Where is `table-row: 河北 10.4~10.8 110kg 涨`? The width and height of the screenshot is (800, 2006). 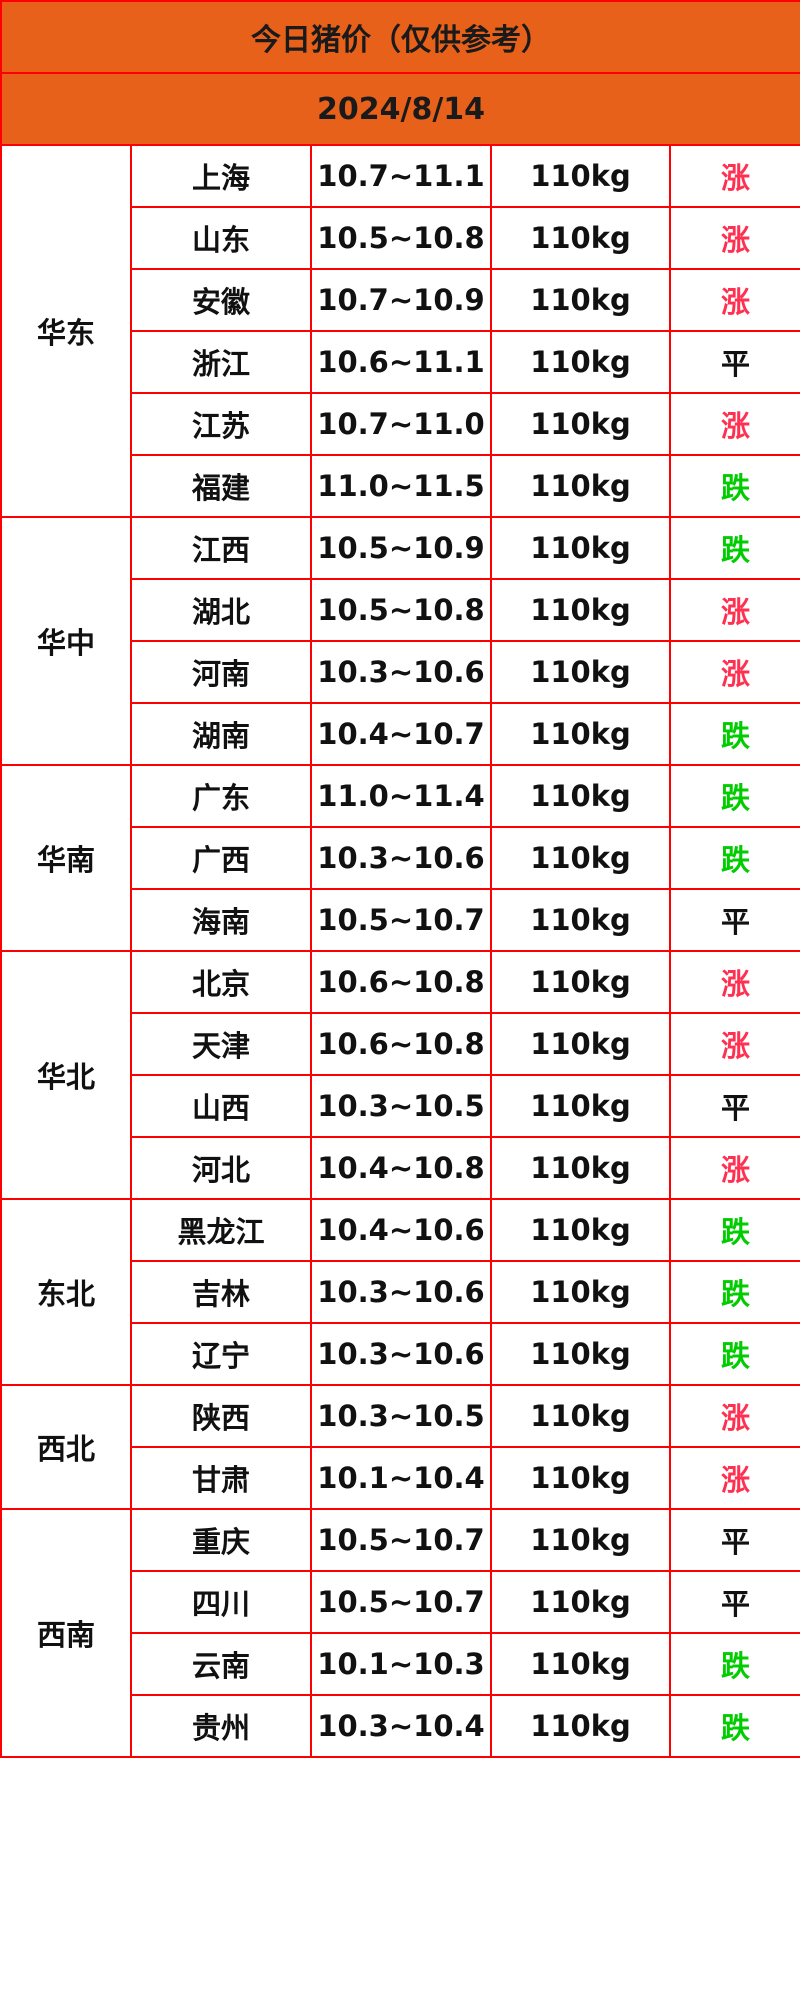 table-row: 河北 10.4~10.8 110kg 涨 is located at coordinates (400, 1168).